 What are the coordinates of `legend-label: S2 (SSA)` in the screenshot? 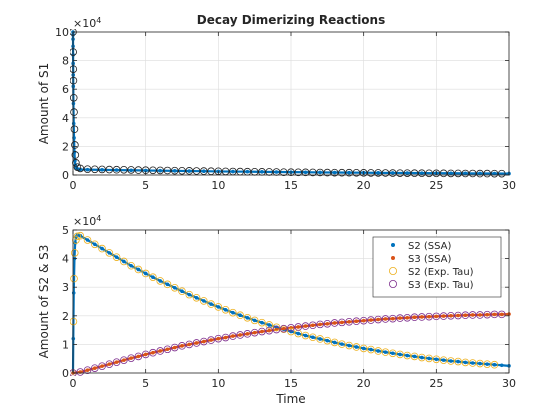 It's located at (430, 246).